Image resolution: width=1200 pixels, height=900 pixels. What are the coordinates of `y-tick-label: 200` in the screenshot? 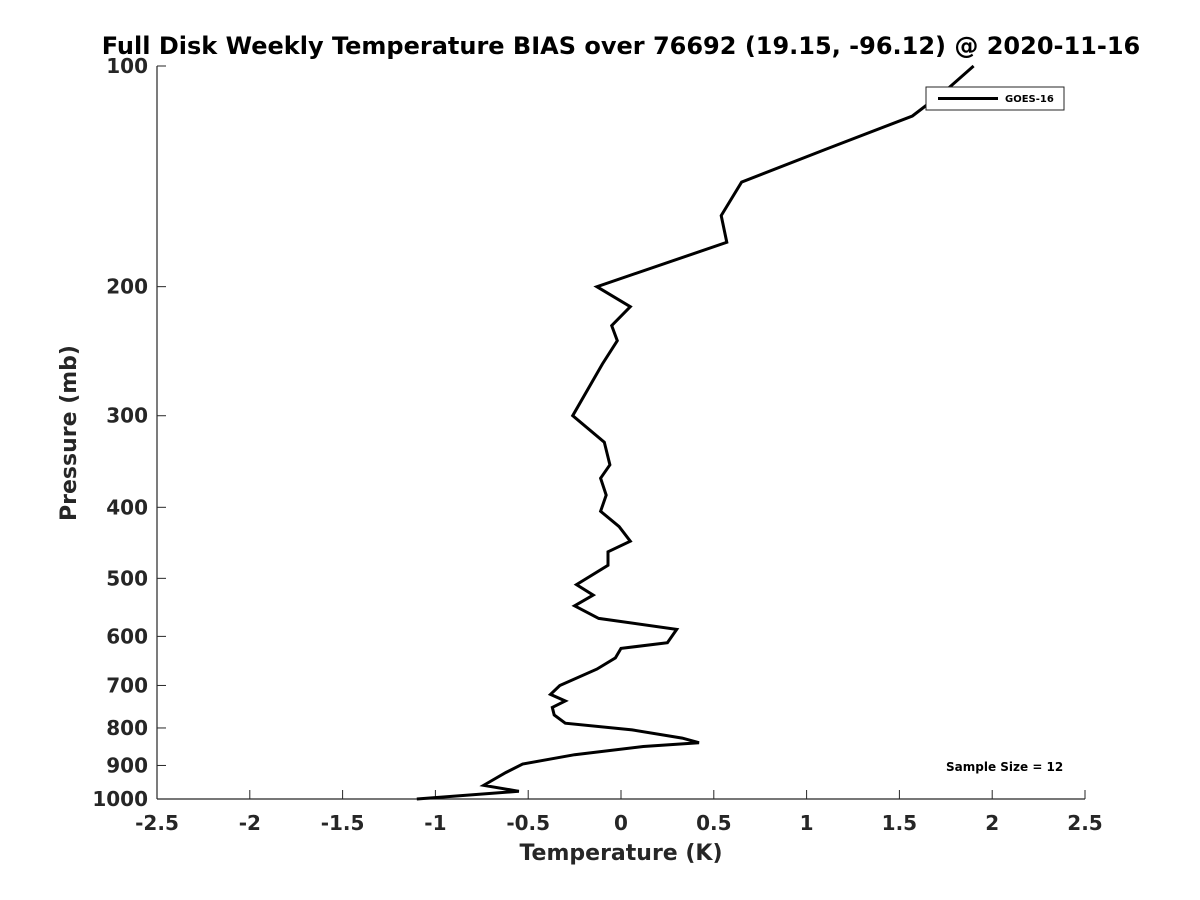 It's located at (127, 287).